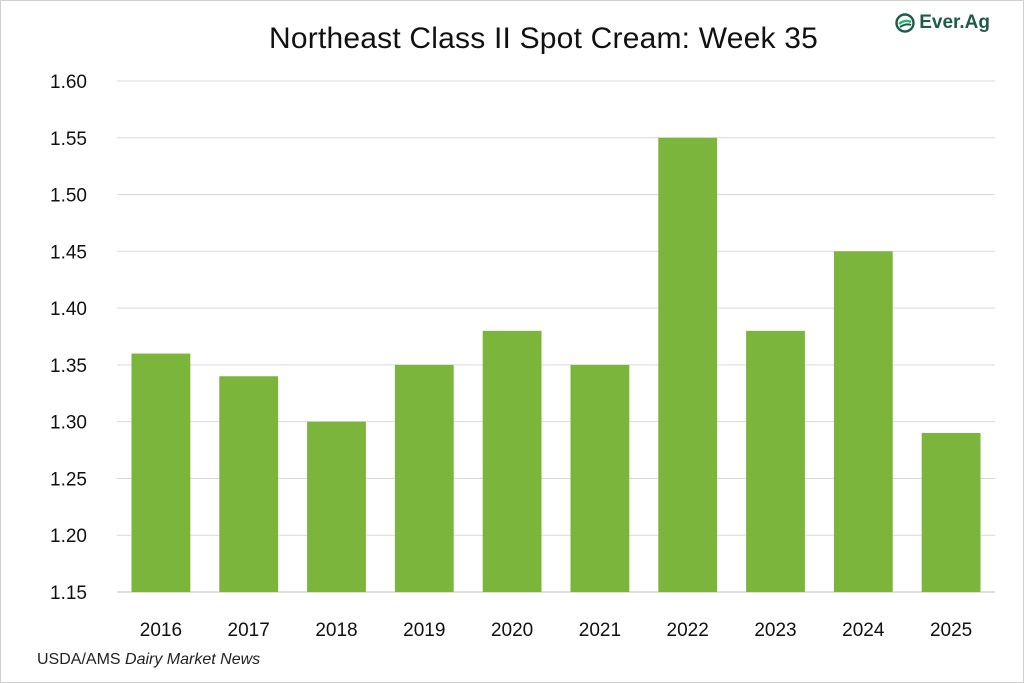 The image size is (1024, 683). Describe the element at coordinates (68, 309) in the screenshot. I see `y-tick-label: 1.40` at that location.